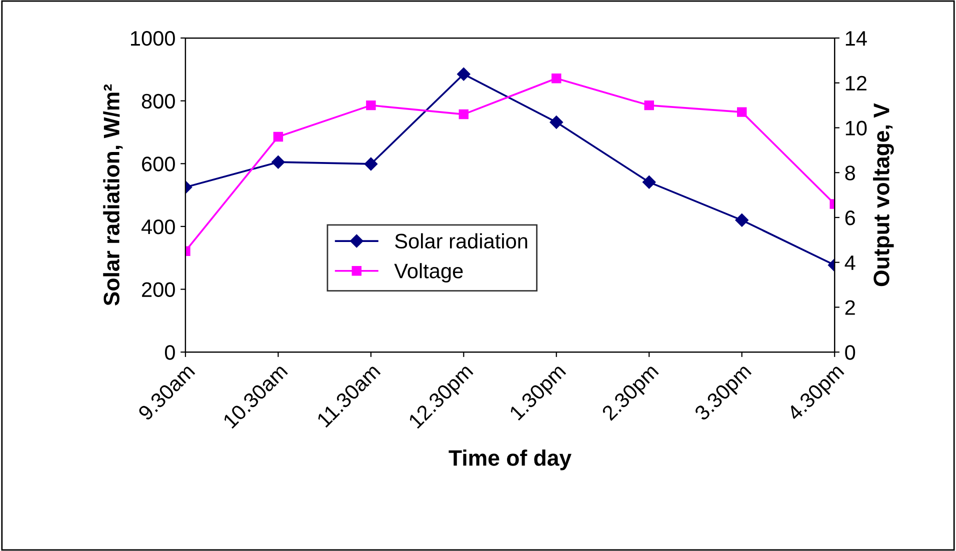 This screenshot has height=551, width=956. What do you see at coordinates (428, 272) in the screenshot?
I see `legend-label: Voltage` at bounding box center [428, 272].